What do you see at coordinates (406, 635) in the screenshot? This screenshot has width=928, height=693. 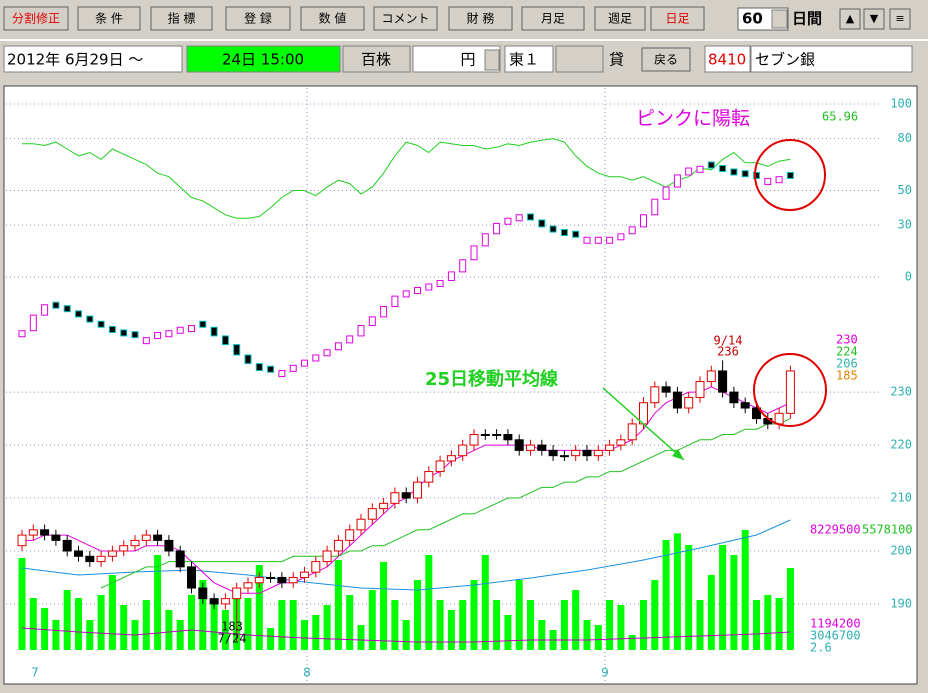 I see `line` at bounding box center [406, 635].